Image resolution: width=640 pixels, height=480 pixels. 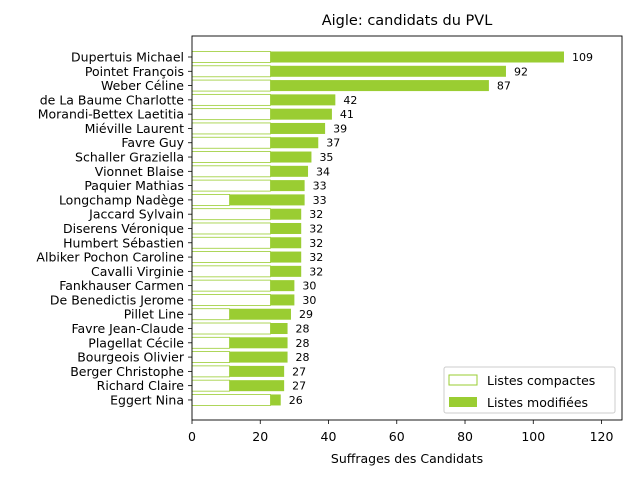 What do you see at coordinates (407, 21) in the screenshot?
I see `chart-title: Aigle: candidats du PVL` at bounding box center [407, 21].